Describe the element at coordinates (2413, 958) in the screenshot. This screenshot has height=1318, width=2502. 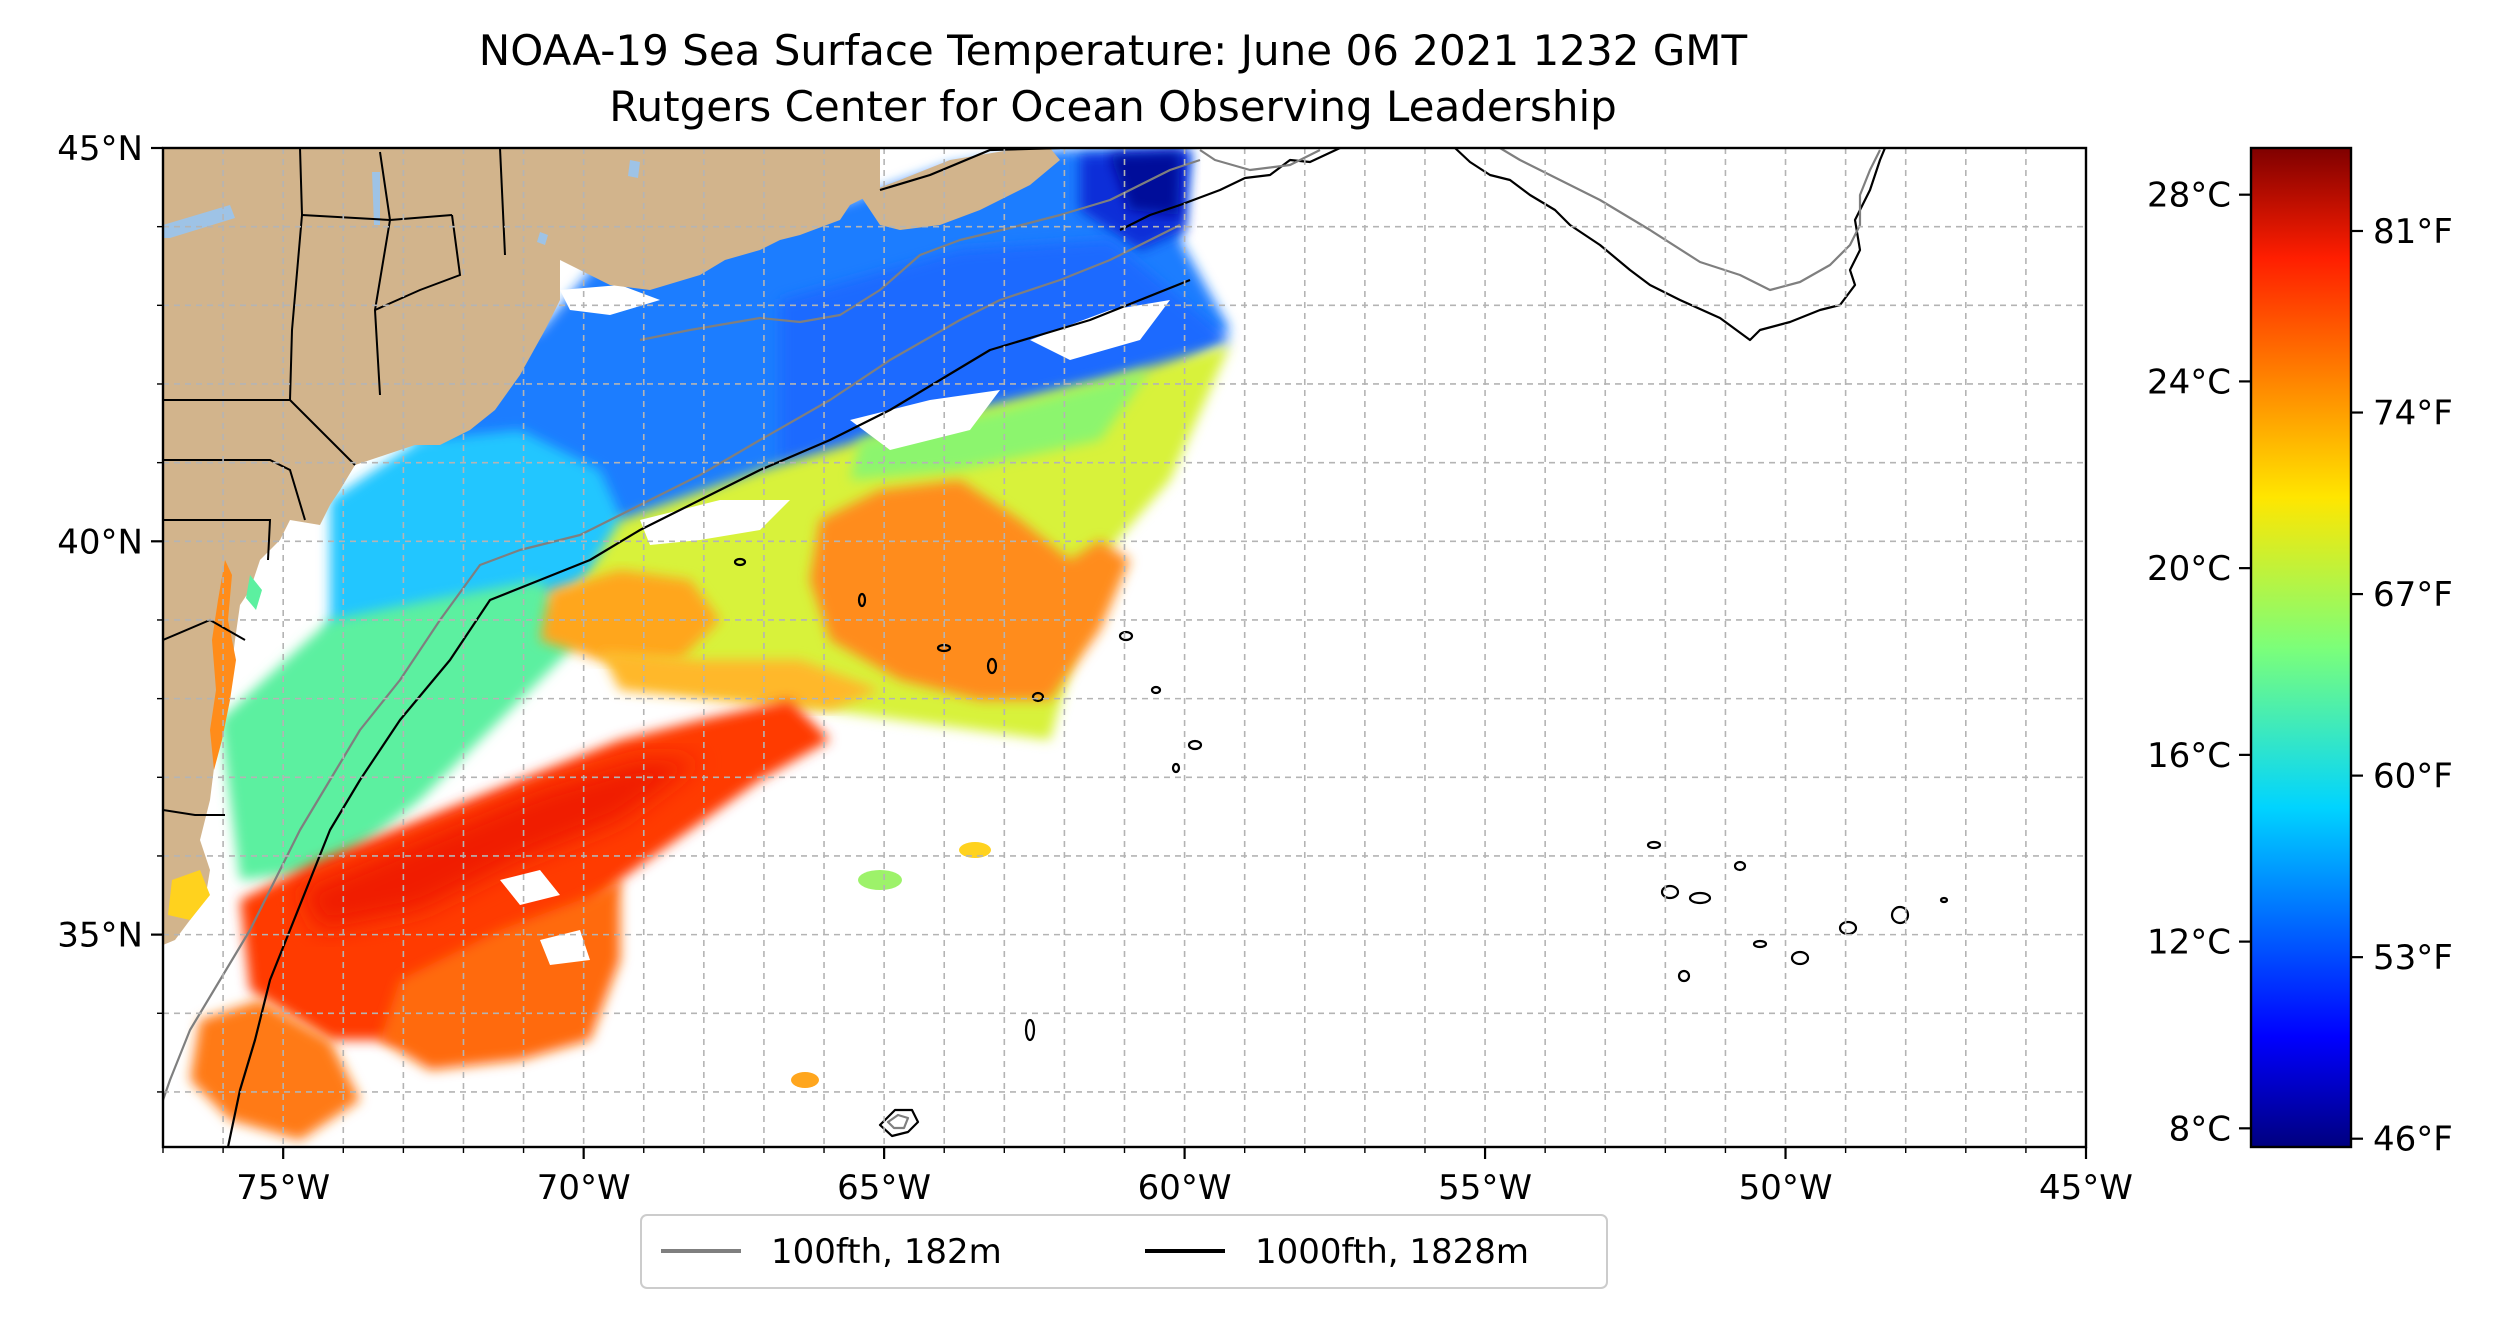
I see `colorbar-fahrenheit-label: 53°F` at that location.